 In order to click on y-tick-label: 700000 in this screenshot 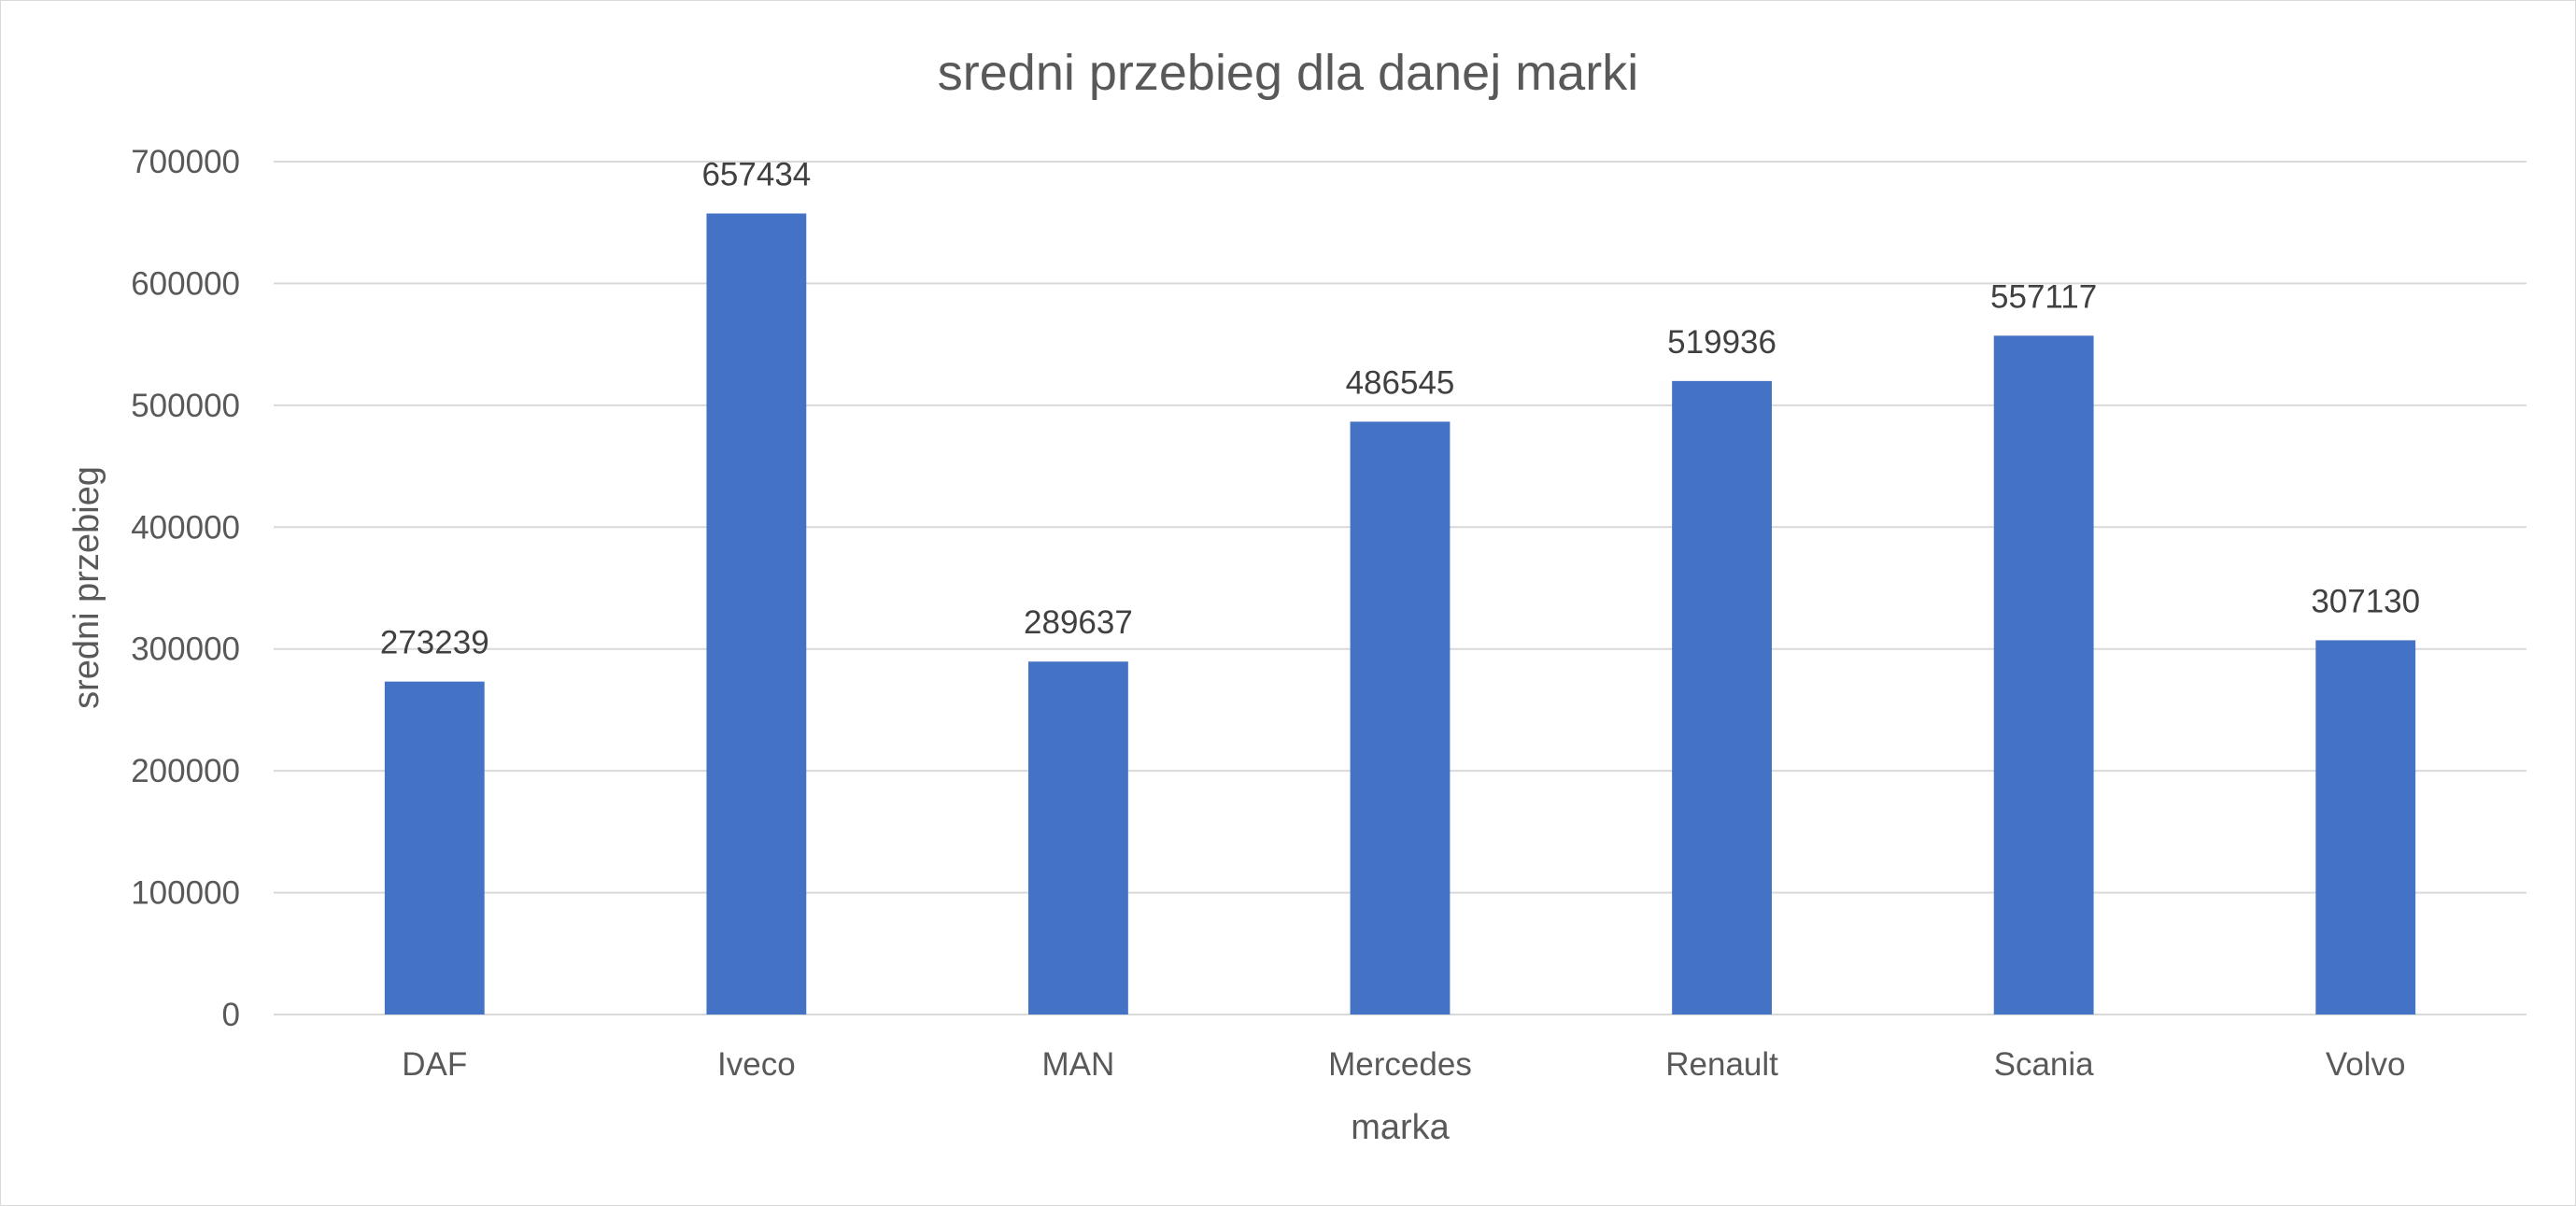, I will do `click(185, 162)`.